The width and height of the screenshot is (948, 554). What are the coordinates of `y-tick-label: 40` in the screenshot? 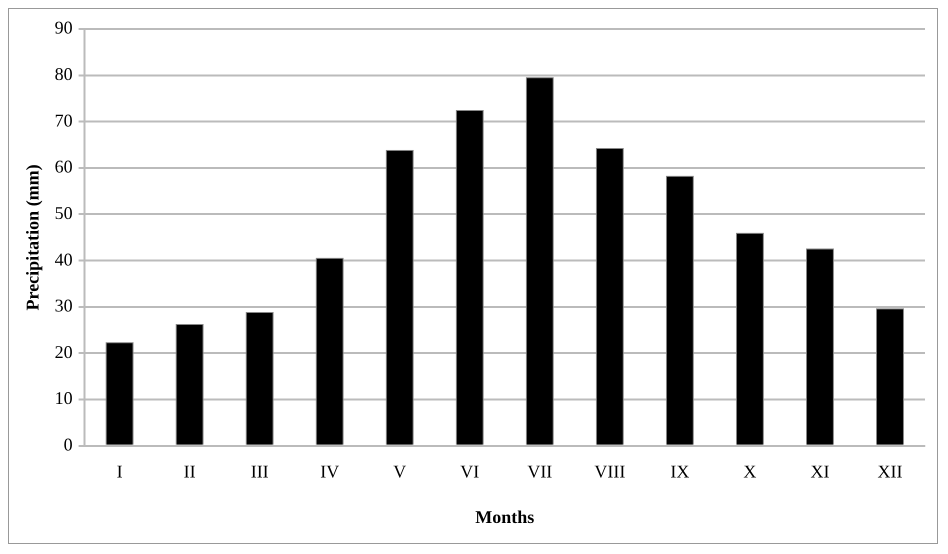 It's located at (63, 259).